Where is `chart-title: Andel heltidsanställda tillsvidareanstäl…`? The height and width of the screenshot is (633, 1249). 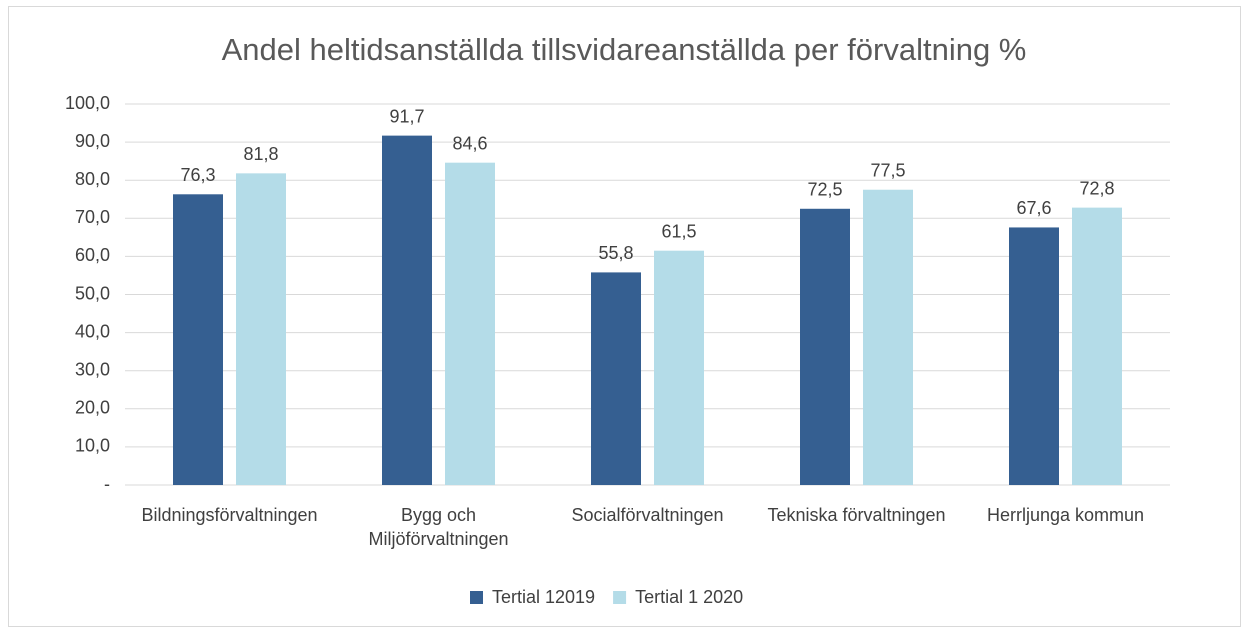
chart-title: Andel heltidsanställda tillsvidareanstäl… is located at coordinates (624, 49).